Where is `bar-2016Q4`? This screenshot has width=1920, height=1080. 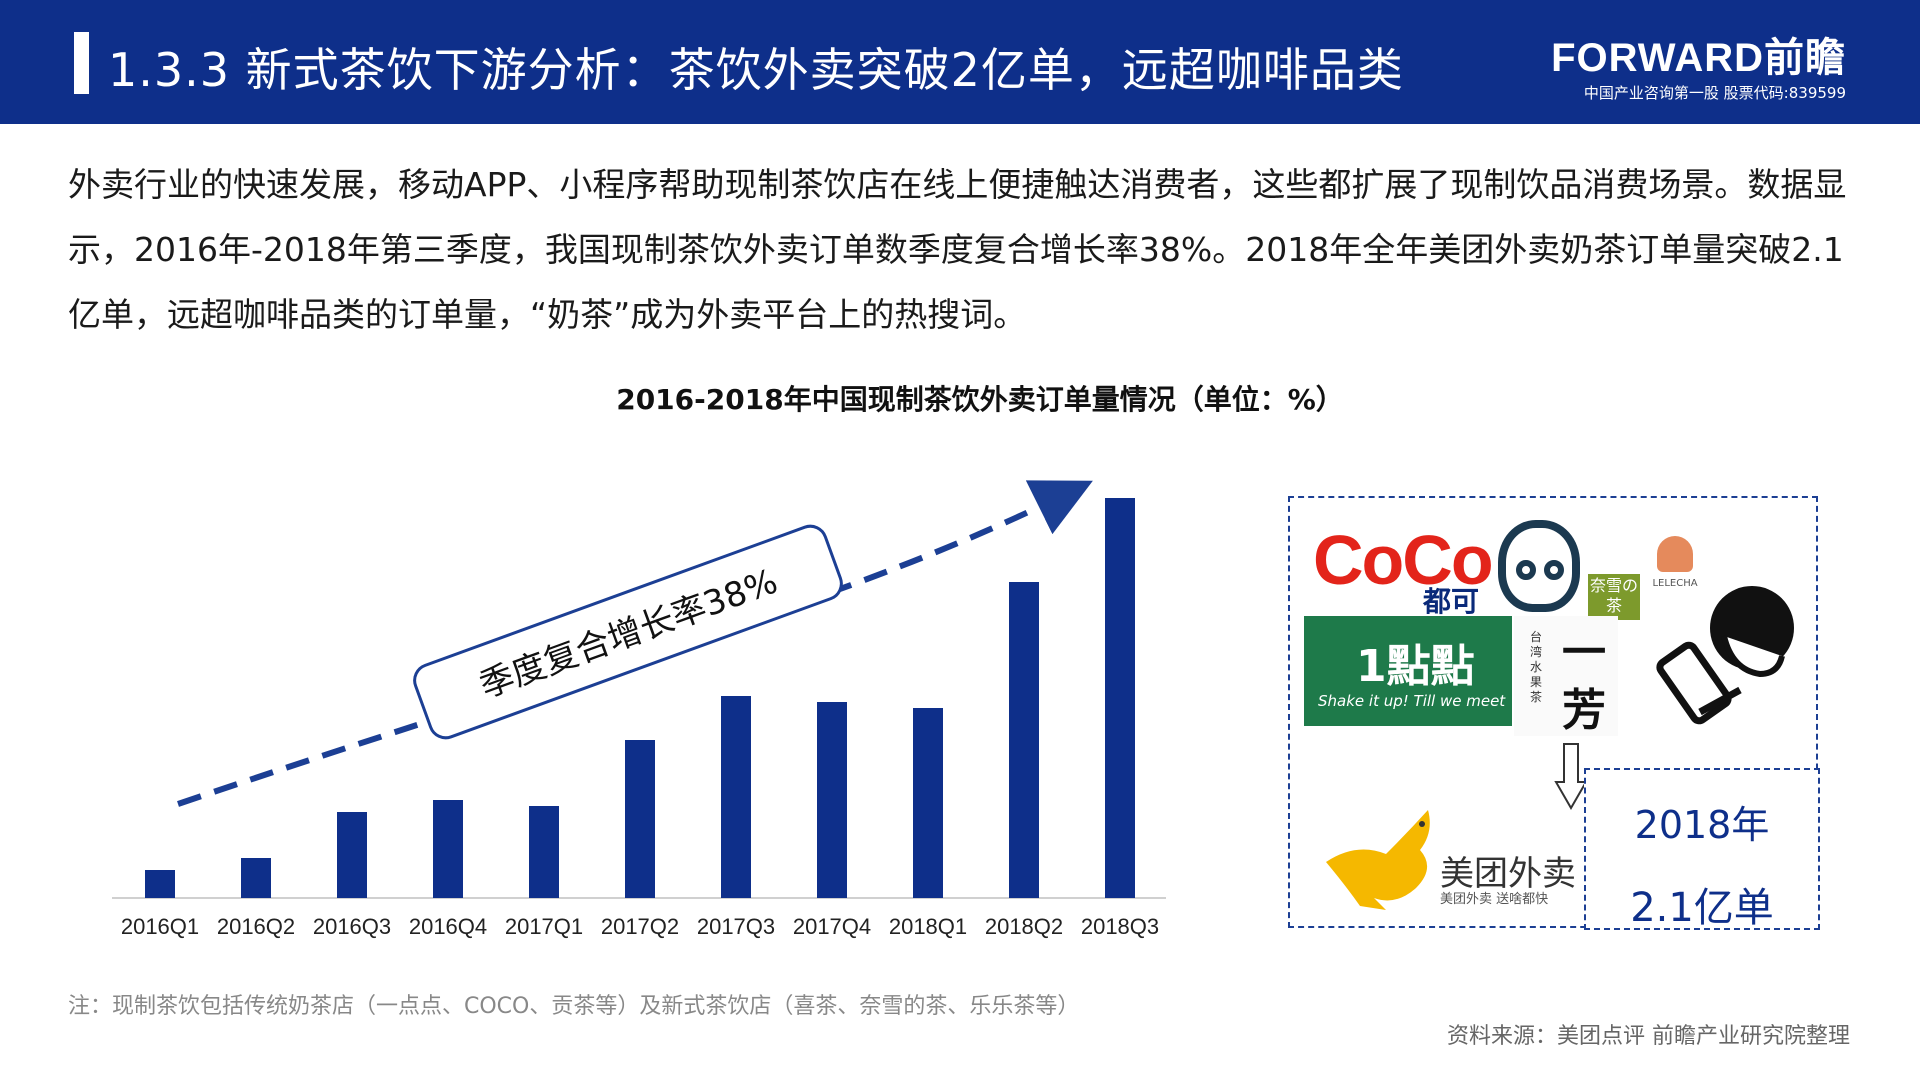
bar-2016Q4 is located at coordinates (448, 849).